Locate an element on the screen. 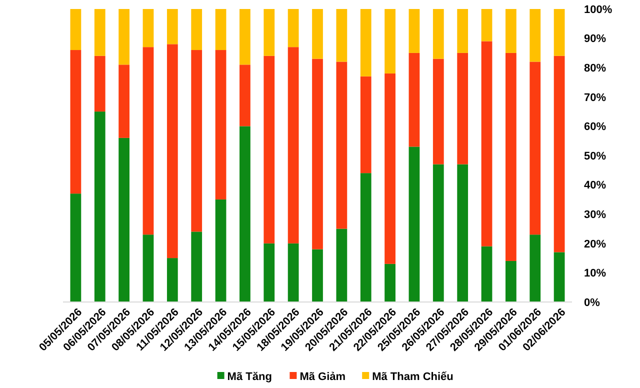  y-tick-label: 30% is located at coordinates (595, 214).